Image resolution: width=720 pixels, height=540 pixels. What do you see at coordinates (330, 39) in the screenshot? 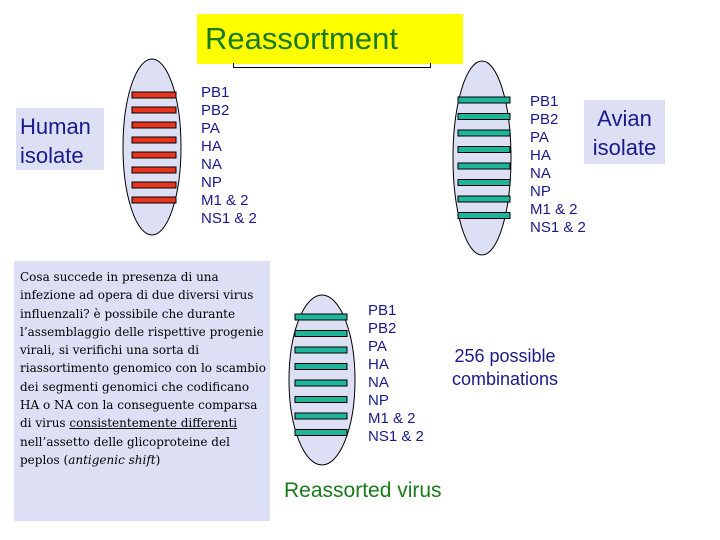
I see `page-title: Reassortment` at bounding box center [330, 39].